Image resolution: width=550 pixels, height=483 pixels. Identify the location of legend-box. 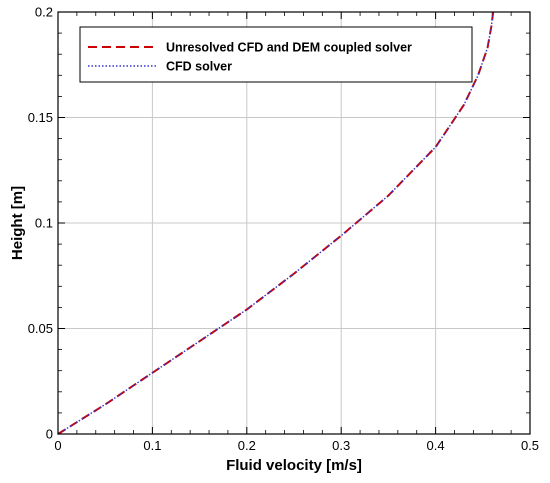
(276, 54).